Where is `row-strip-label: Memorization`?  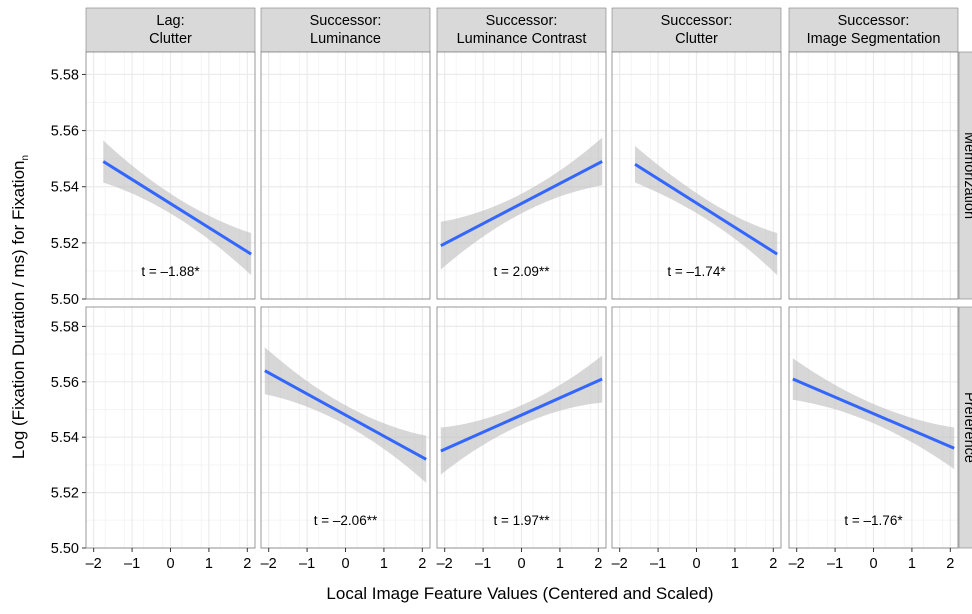
row-strip-label: Memorization is located at coordinates (966, 175).